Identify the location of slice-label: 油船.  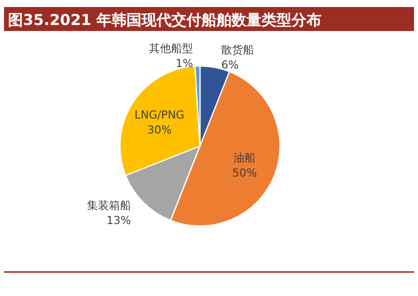
(245, 158).